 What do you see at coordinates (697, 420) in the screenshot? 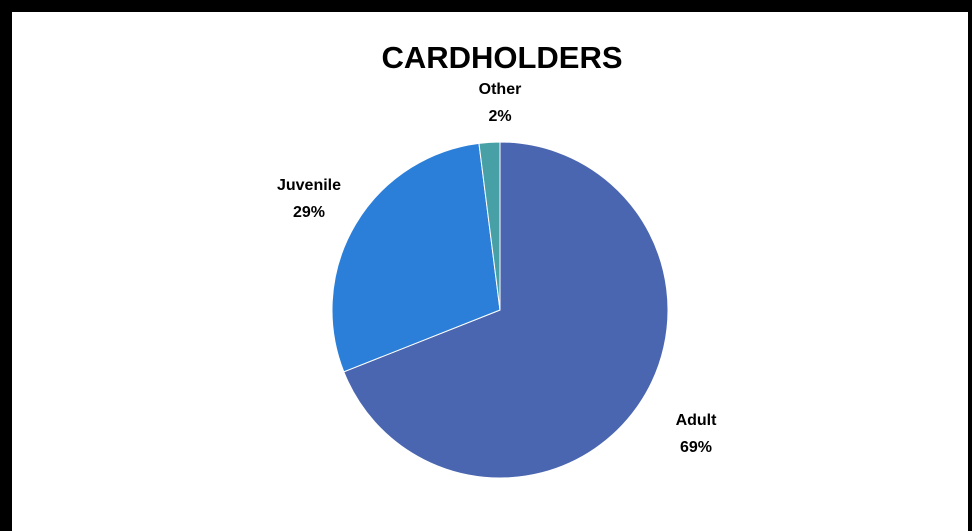
I see `slice-label-adult: Adult` at bounding box center [697, 420].